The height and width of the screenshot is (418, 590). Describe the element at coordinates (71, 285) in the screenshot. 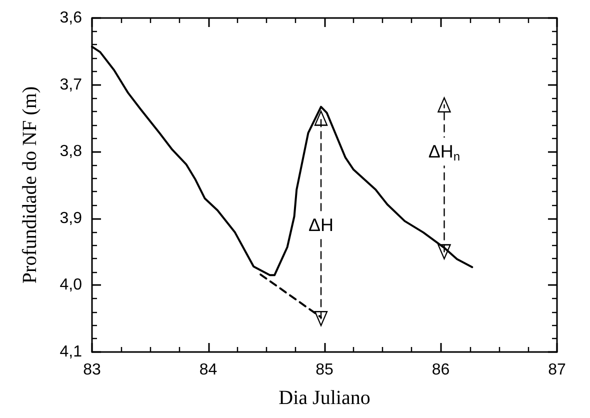

I see `y-tick-label: 4,0` at that location.